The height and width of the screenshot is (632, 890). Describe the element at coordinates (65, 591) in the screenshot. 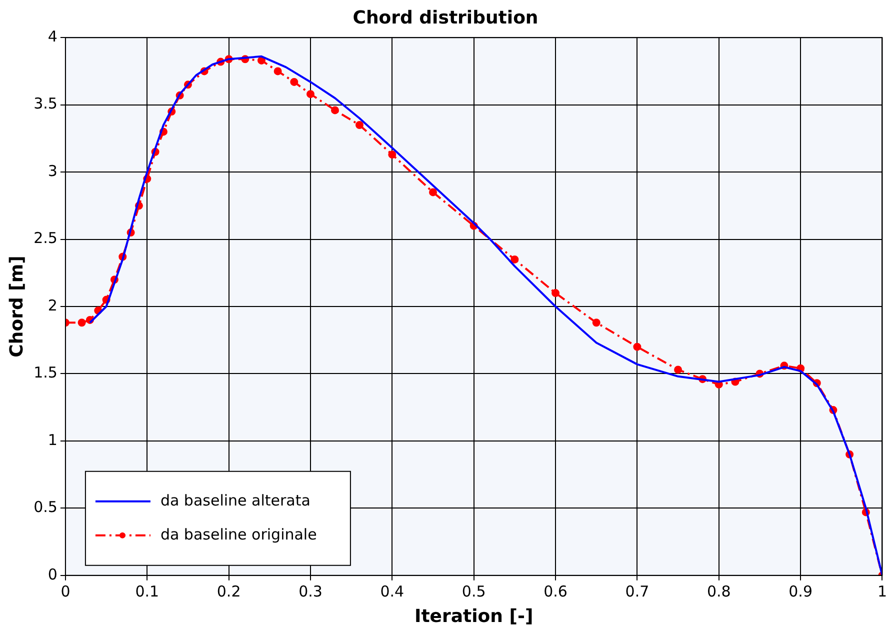

I see `x-tick-label: 0` at that location.